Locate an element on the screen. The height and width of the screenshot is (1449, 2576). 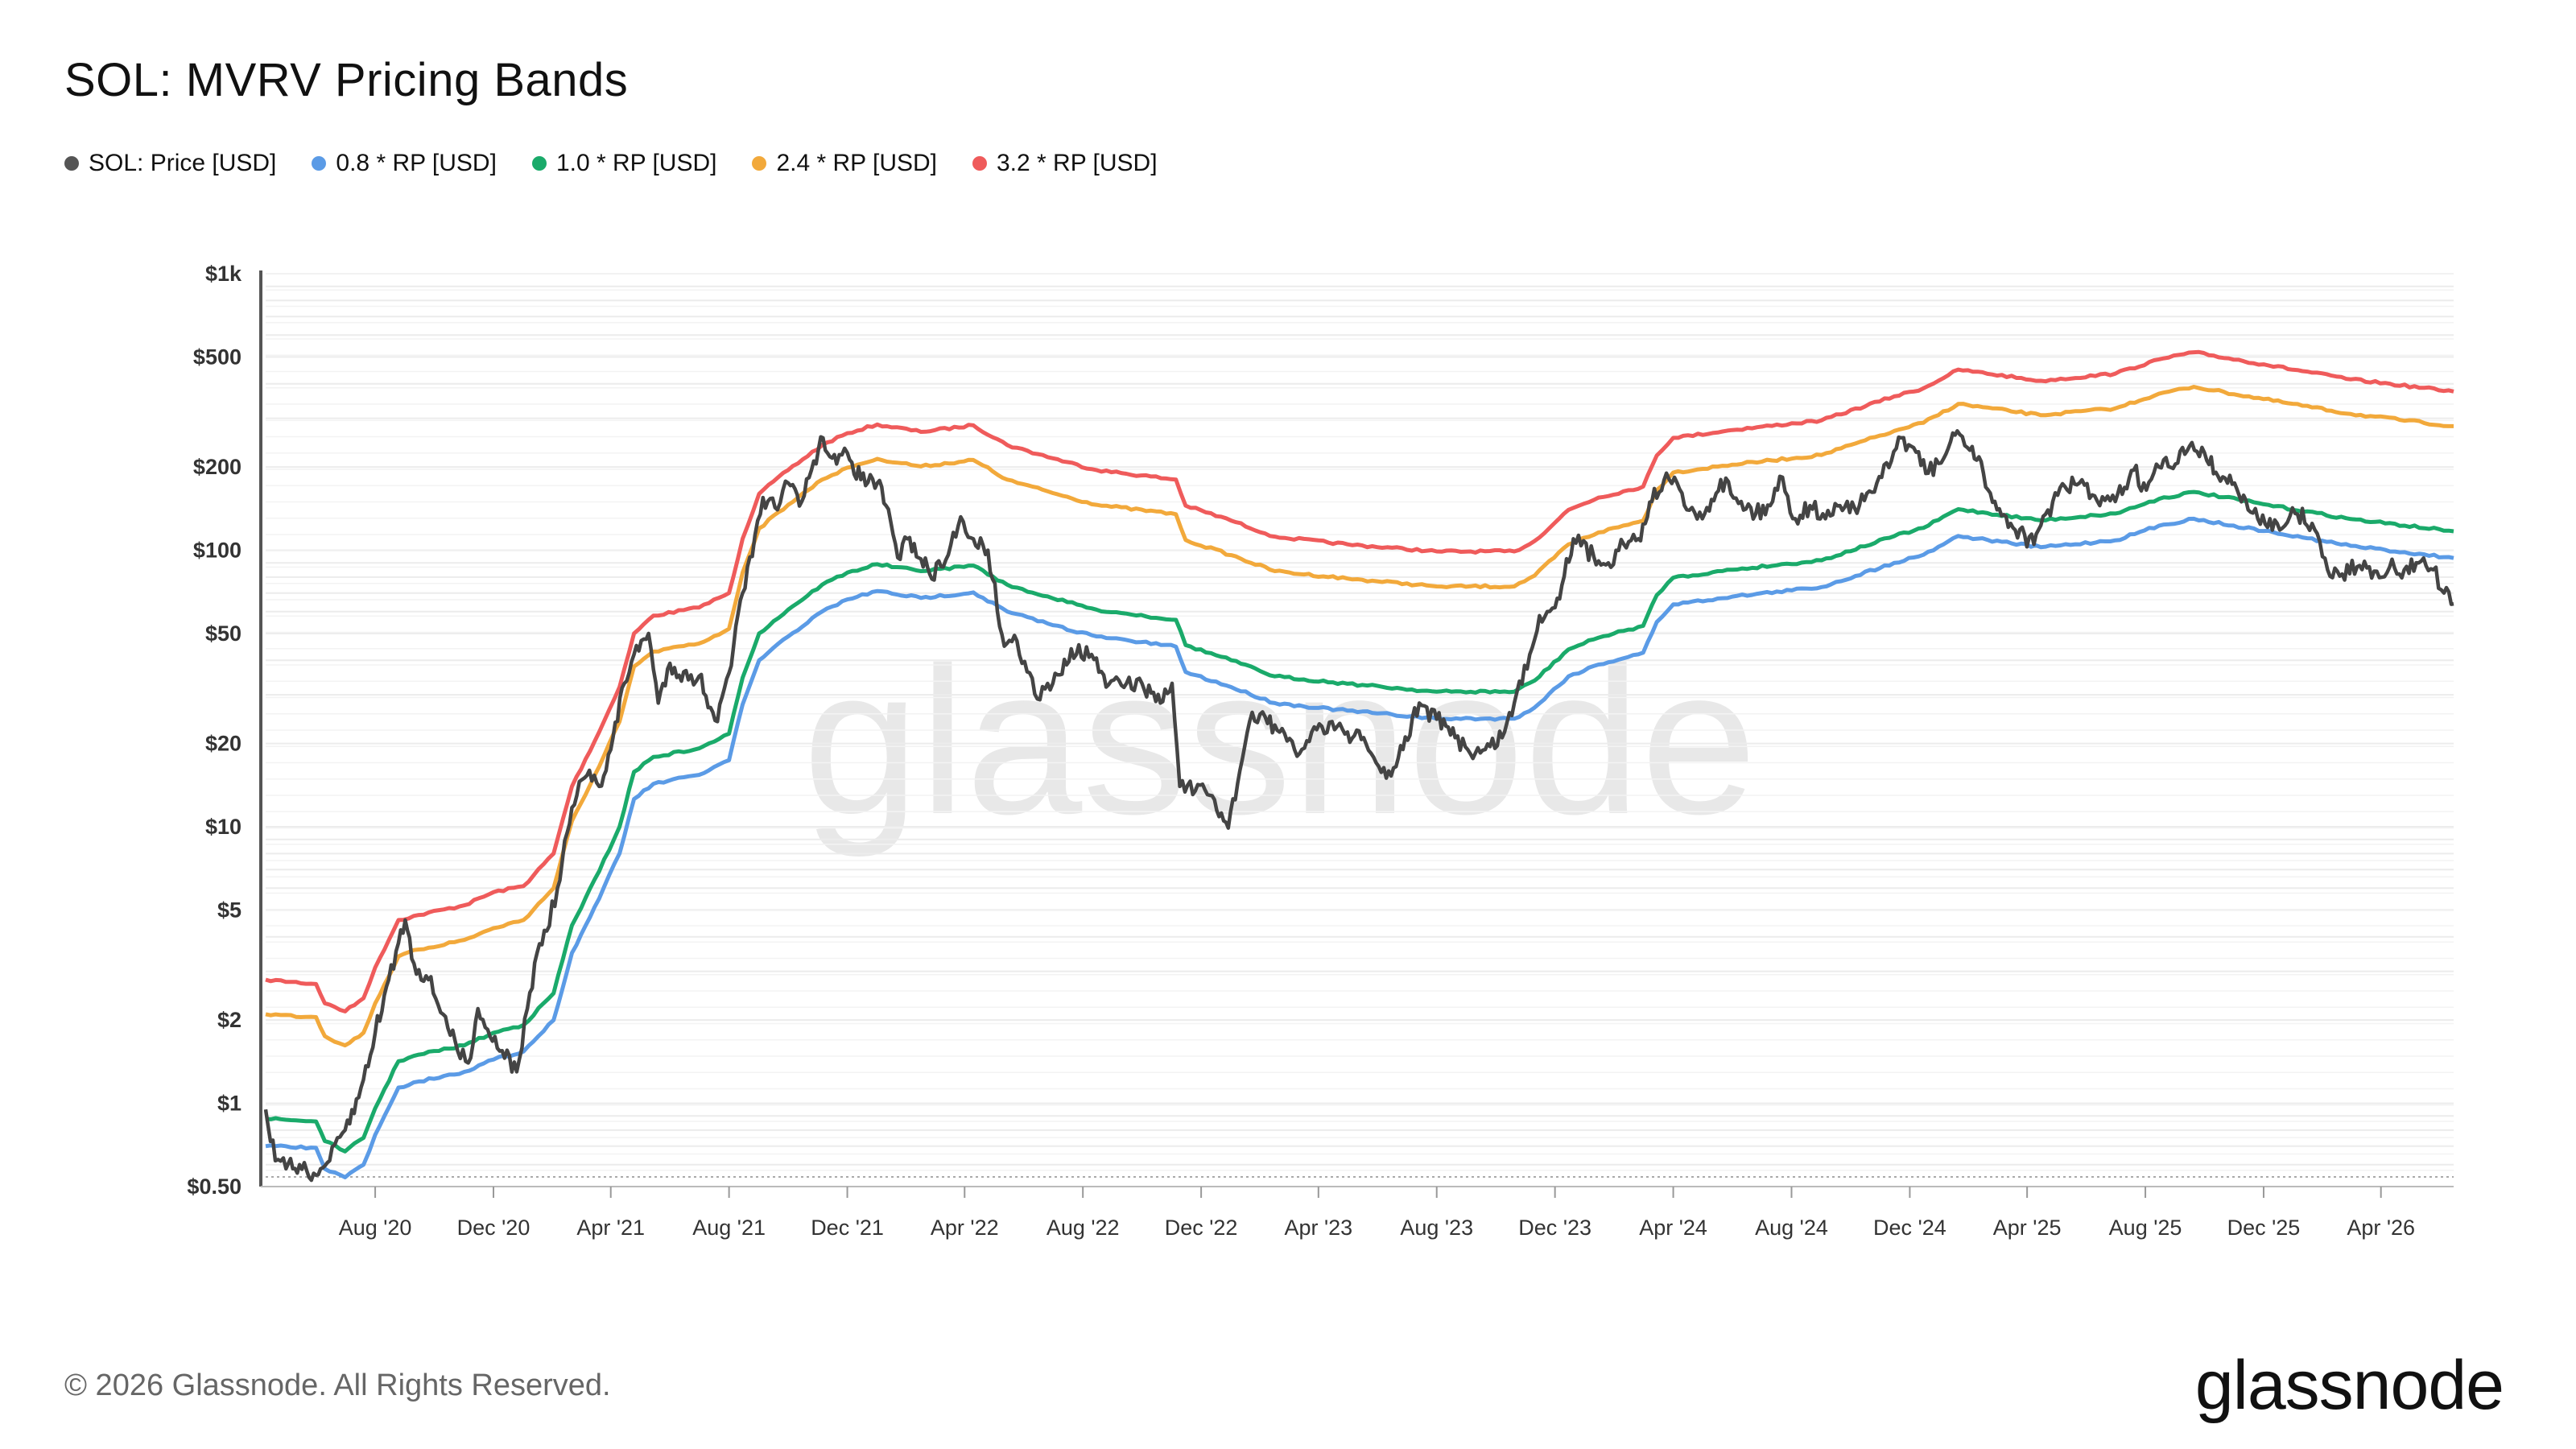
x-tick-label: Aug '25 is located at coordinates (2145, 1228).